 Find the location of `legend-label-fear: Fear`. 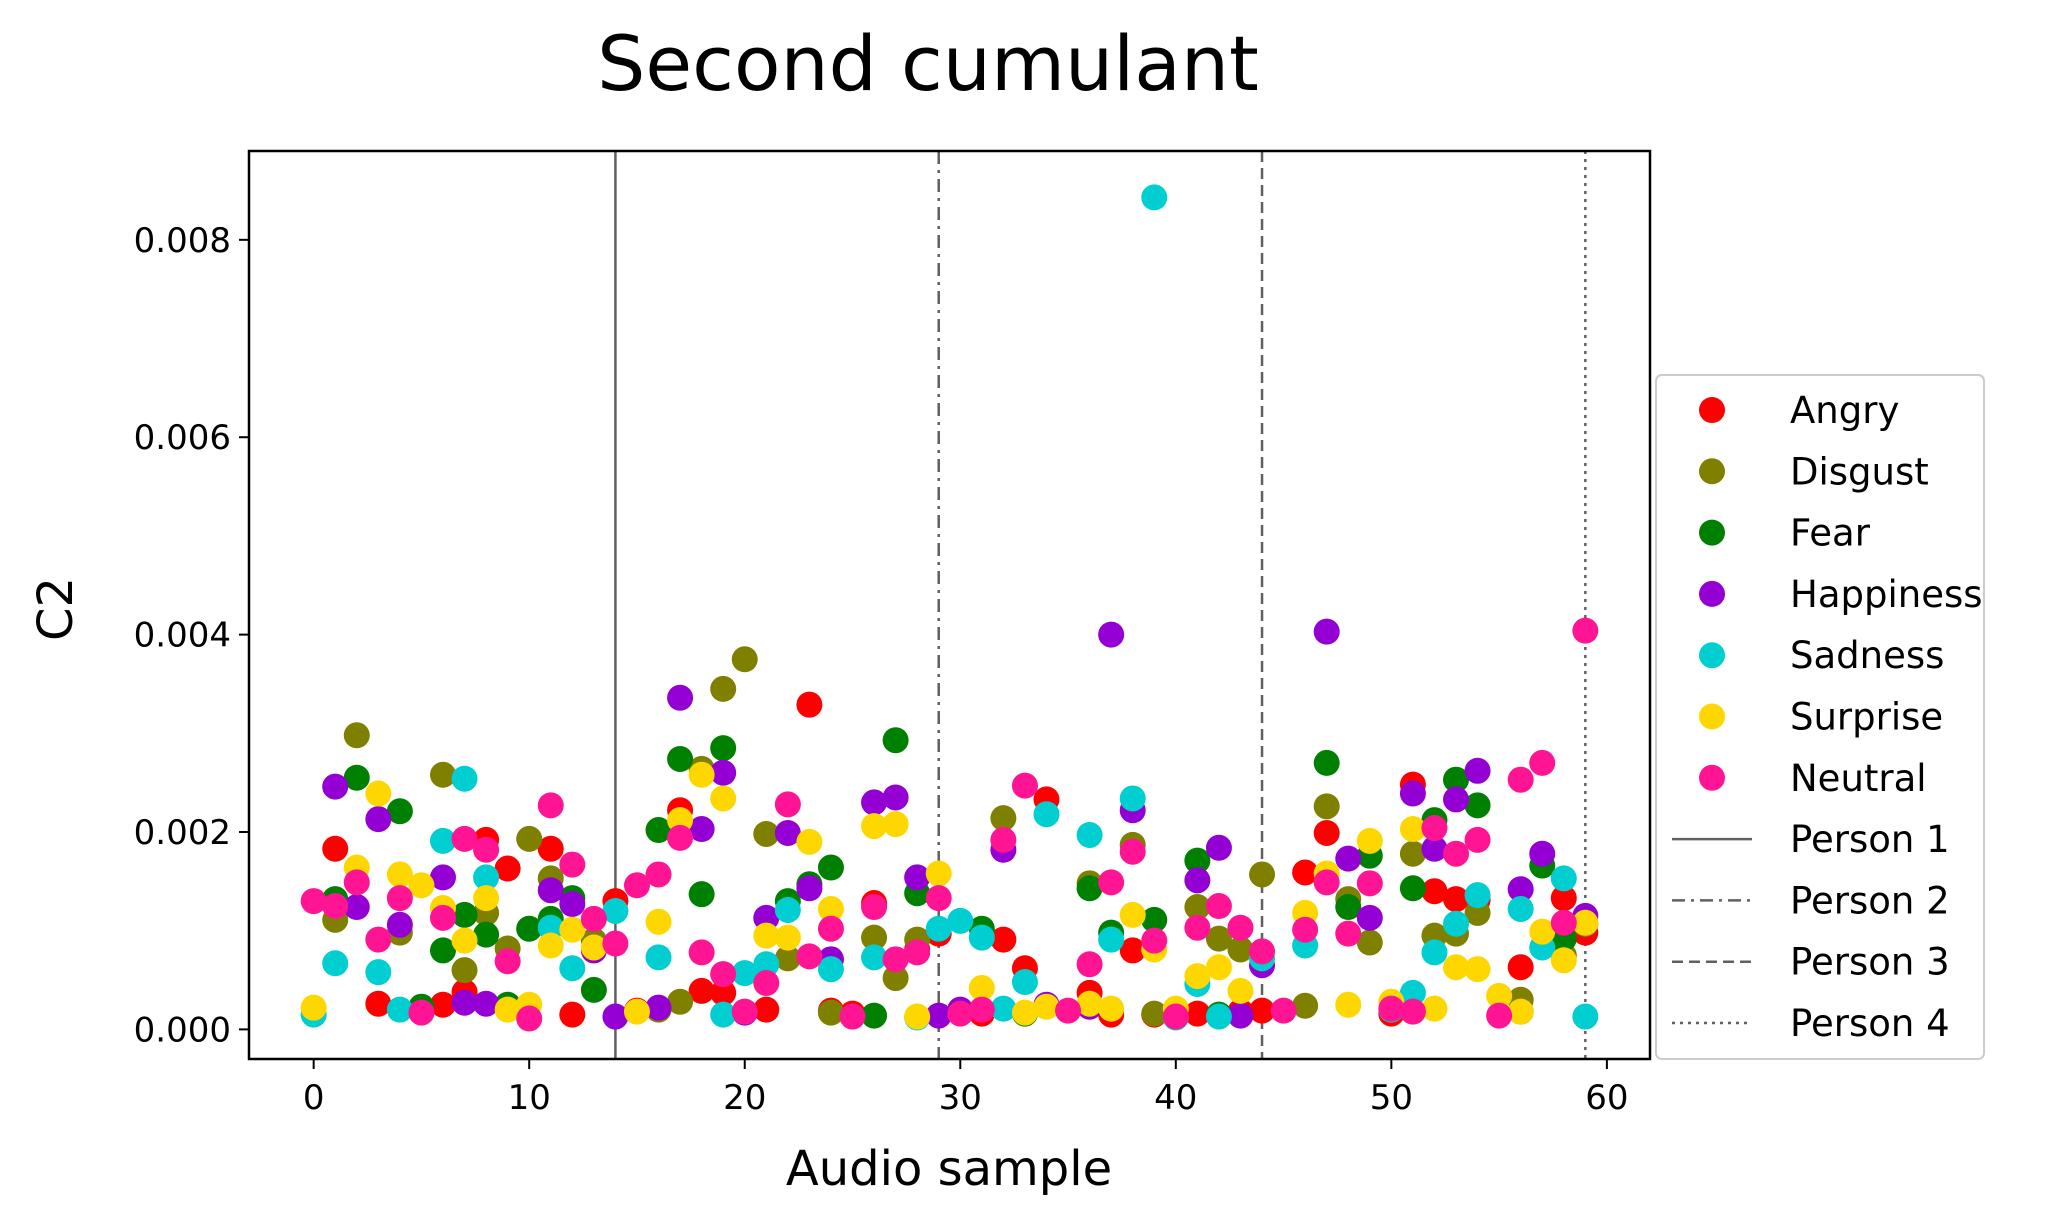

legend-label-fear: Fear is located at coordinates (1830, 533).